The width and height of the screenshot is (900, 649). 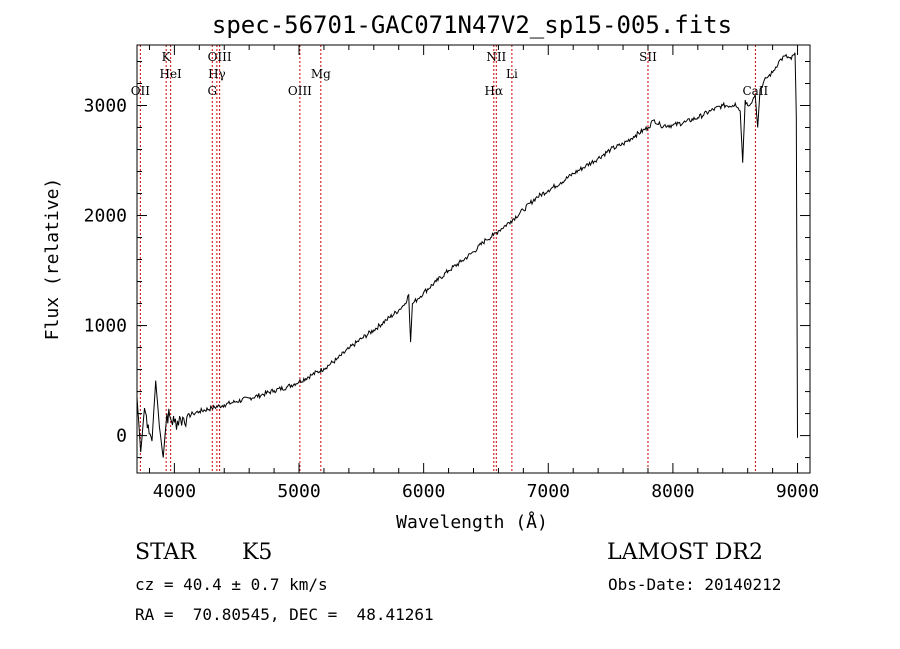 I want to click on spectral-line-label: G, so click(x=212, y=91).